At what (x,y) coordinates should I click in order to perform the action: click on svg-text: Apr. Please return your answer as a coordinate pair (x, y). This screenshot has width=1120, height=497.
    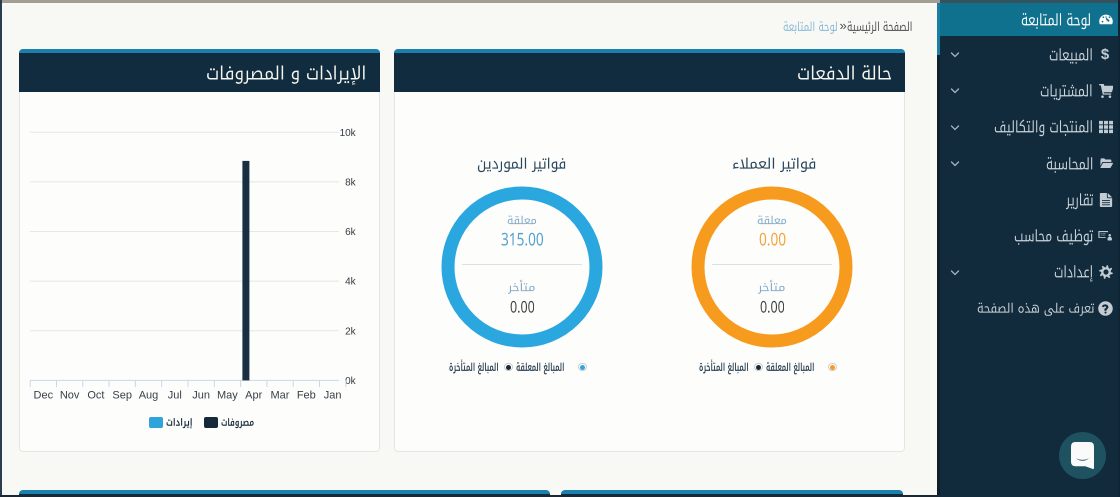
    Looking at the image, I should click on (253, 396).